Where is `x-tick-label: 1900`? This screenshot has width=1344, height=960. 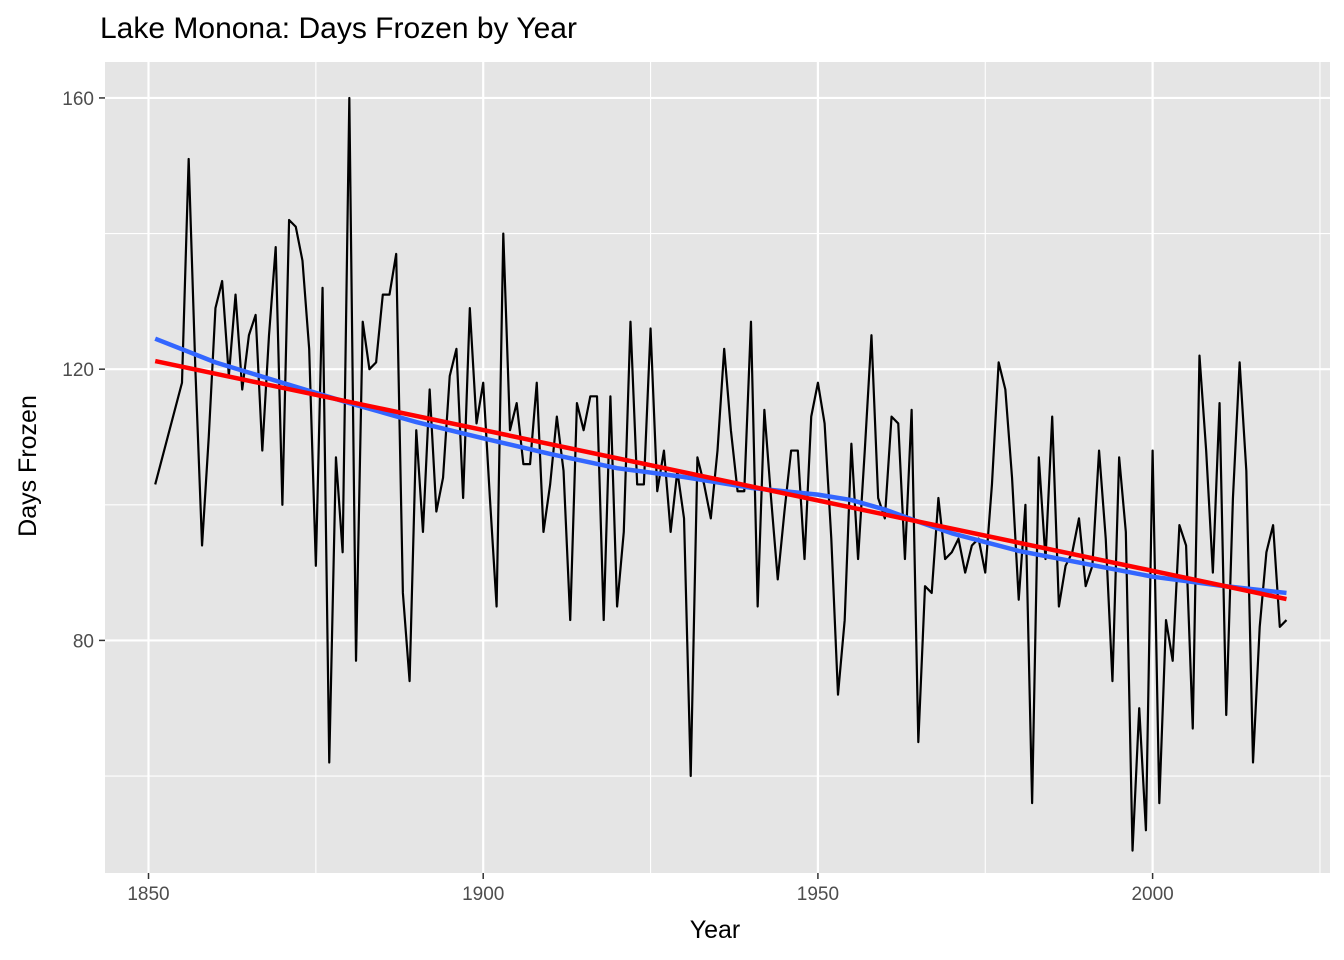 x-tick-label: 1900 is located at coordinates (483, 894).